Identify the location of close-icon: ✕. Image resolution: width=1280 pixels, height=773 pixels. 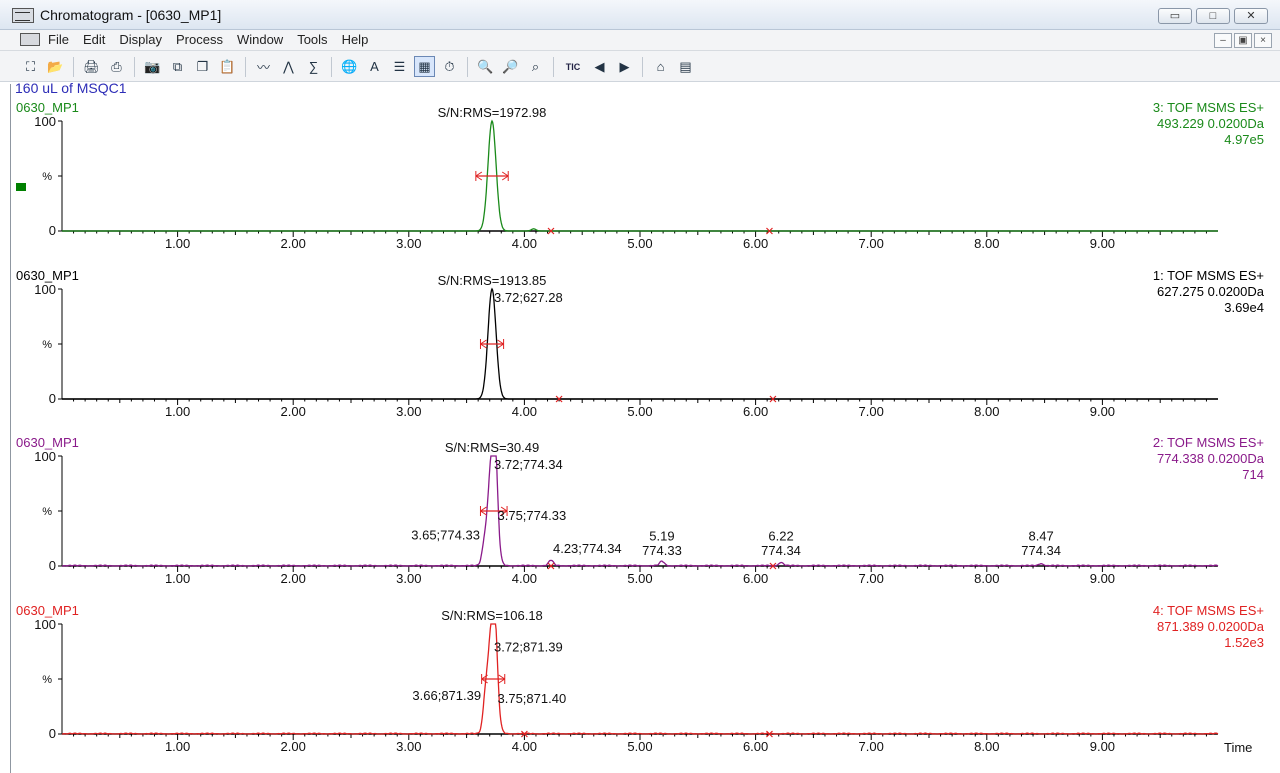
(1251, 15).